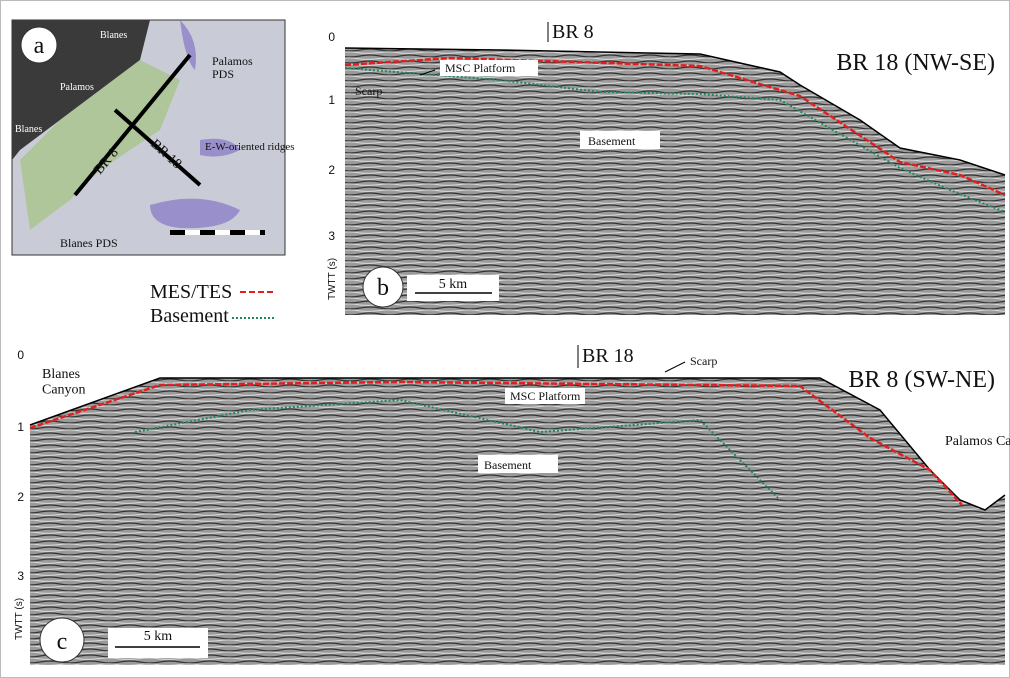 The width and height of the screenshot is (1010, 678). What do you see at coordinates (64, 389) in the screenshot?
I see `label-text: Canyon` at bounding box center [64, 389].